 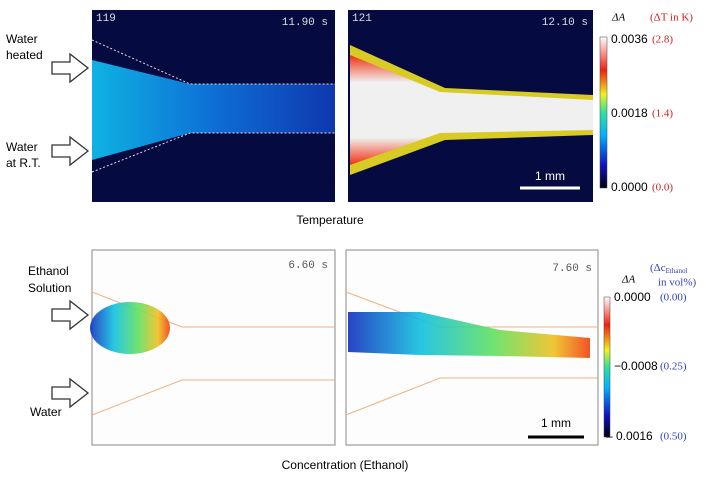 I want to click on colorbar-tick-label: −0.0008, so click(x=636, y=366).